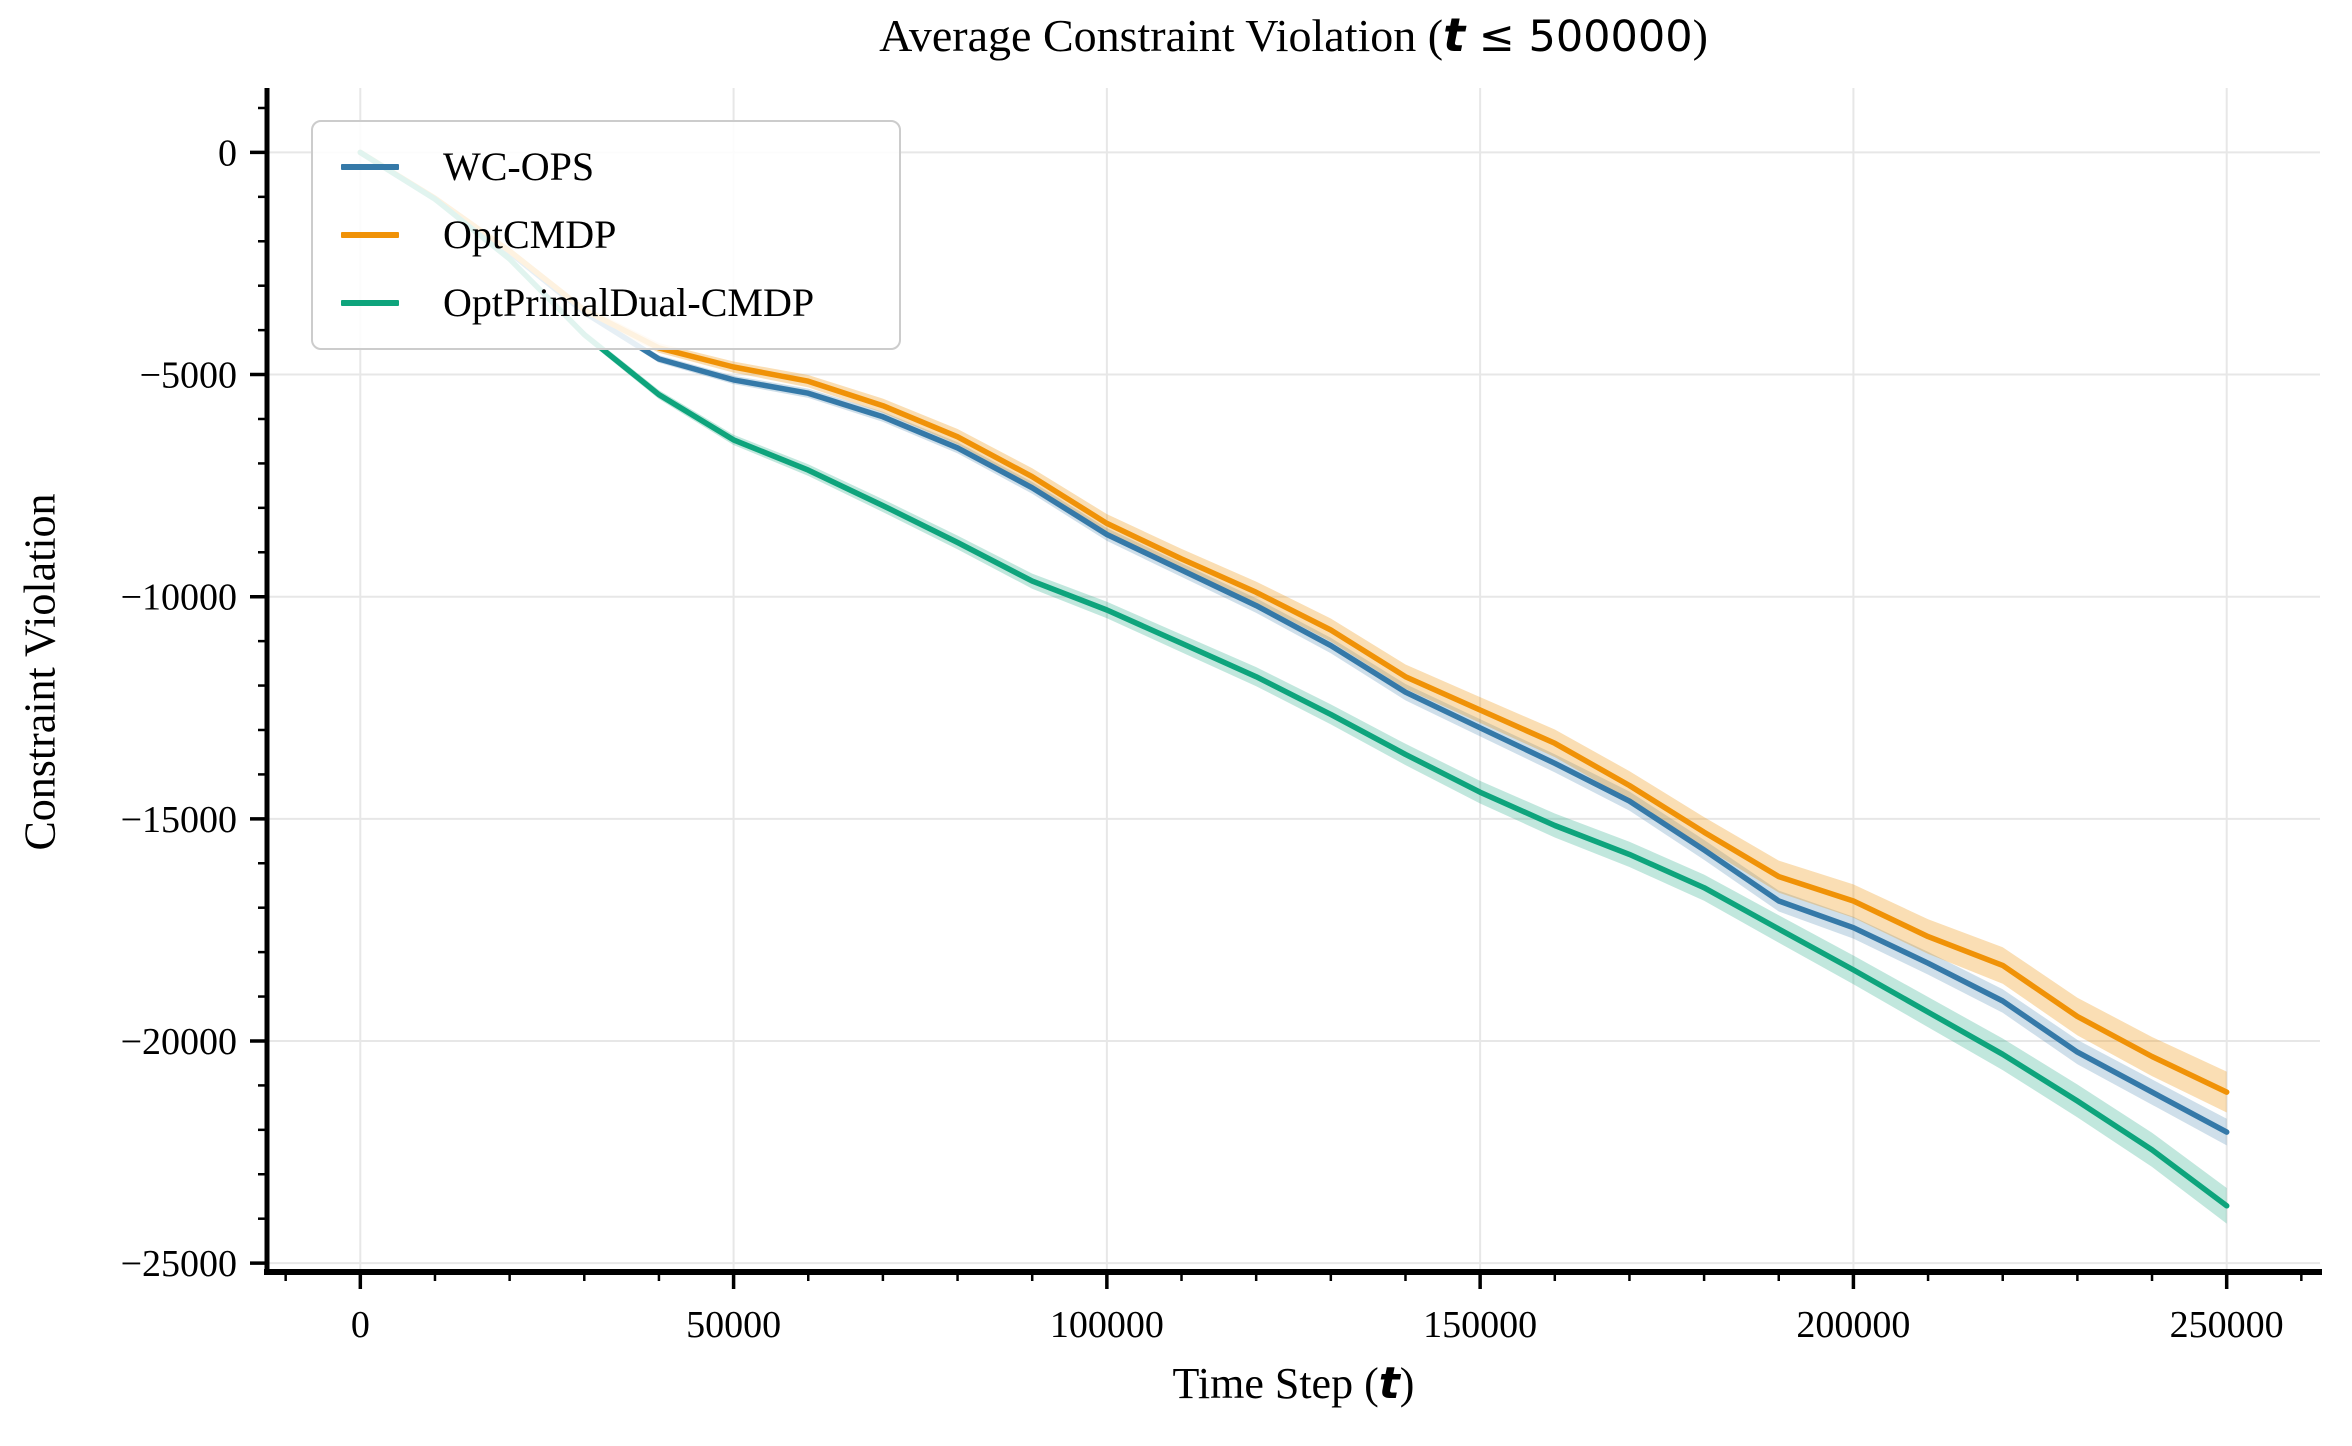 The height and width of the screenshot is (1446, 2352). What do you see at coordinates (179, 820) in the screenshot?
I see `y-tick-label: −15000` at bounding box center [179, 820].